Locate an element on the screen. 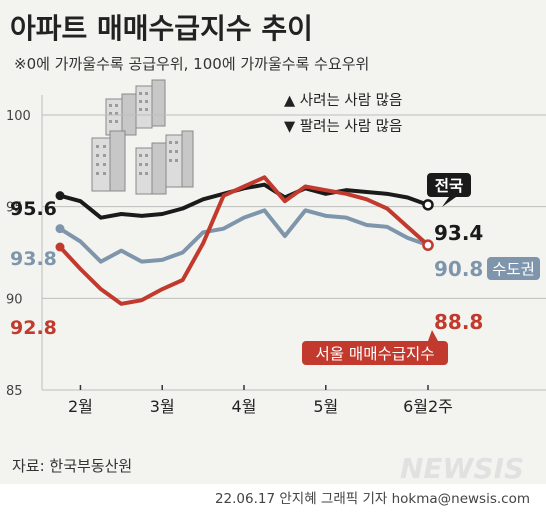 This screenshot has width=546, height=513. source-note: 자료: 한국부동산원 is located at coordinates (72, 466).